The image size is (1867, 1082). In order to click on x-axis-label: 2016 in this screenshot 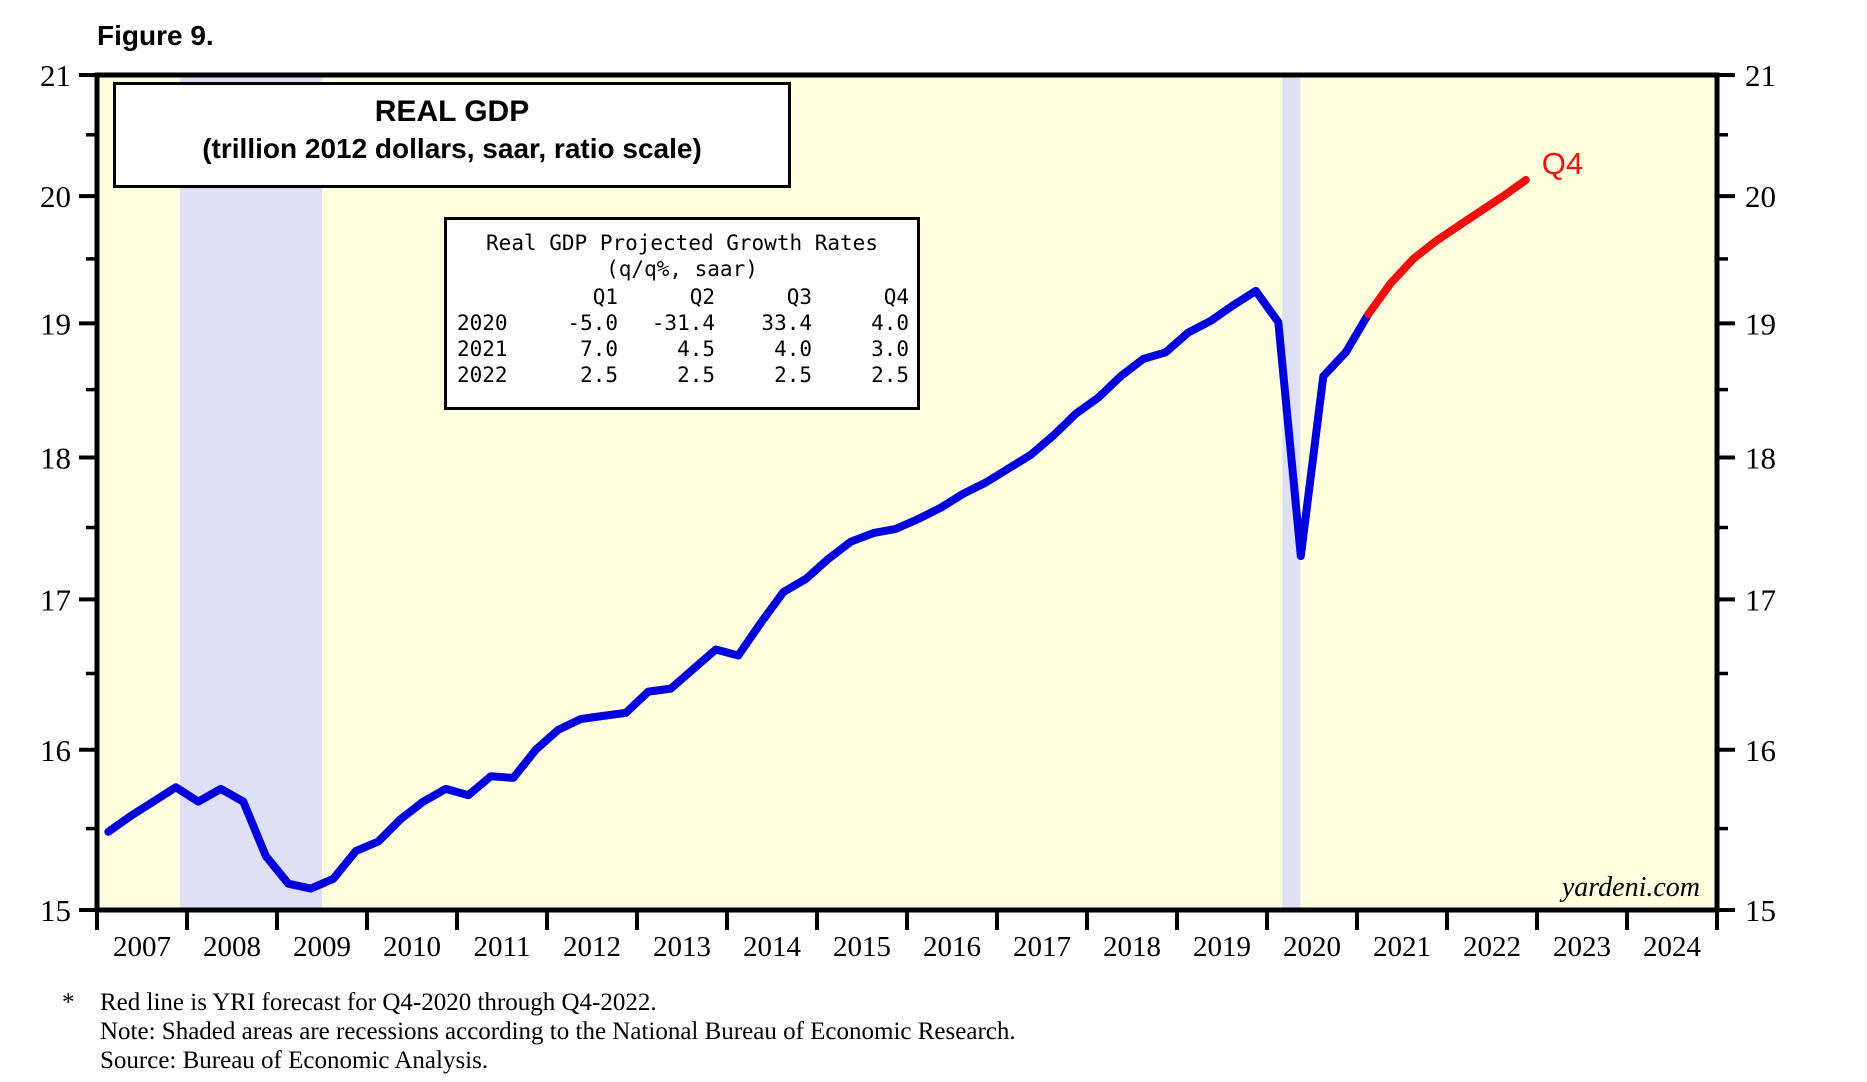, I will do `click(952, 947)`.